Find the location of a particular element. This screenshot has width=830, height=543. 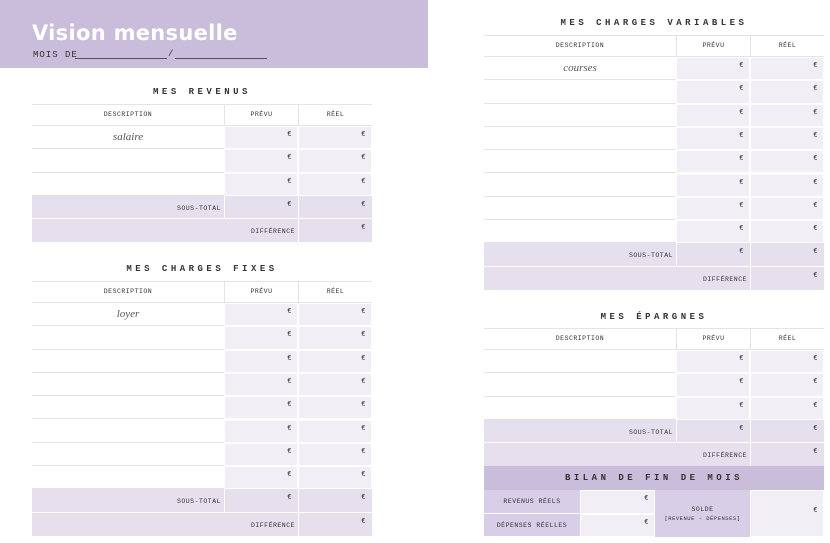

row-label: courses is located at coordinates (580, 68).